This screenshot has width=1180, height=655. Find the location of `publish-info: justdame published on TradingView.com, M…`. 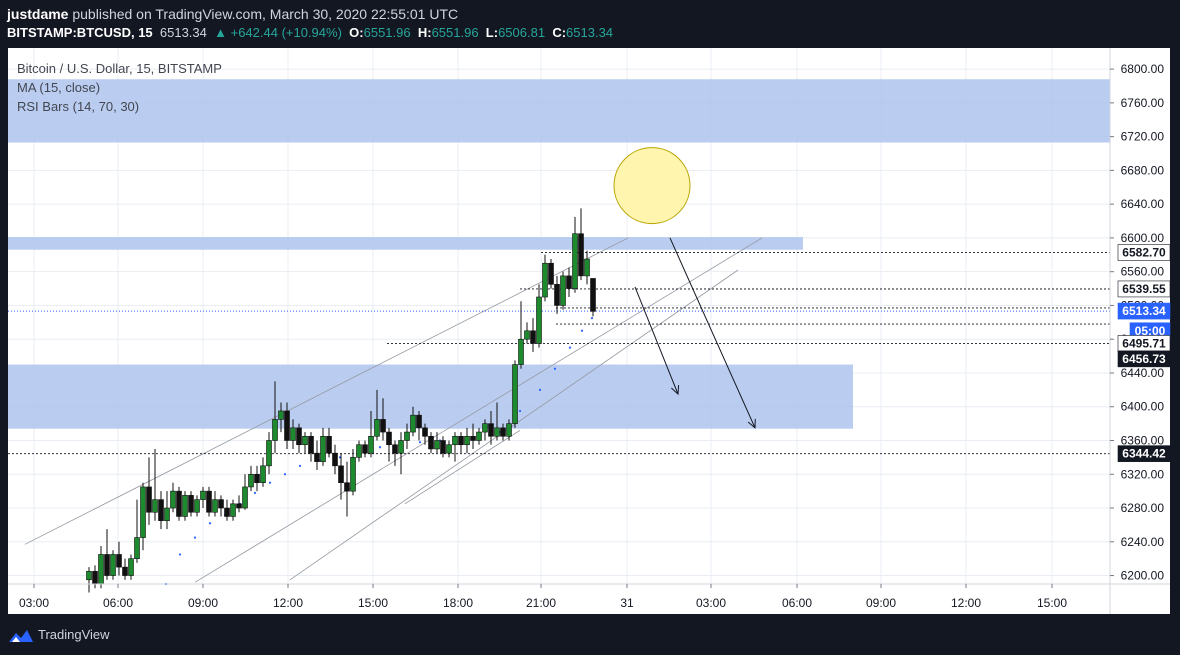

publish-info: justdame published on TradingView.com, M… is located at coordinates (232, 14).